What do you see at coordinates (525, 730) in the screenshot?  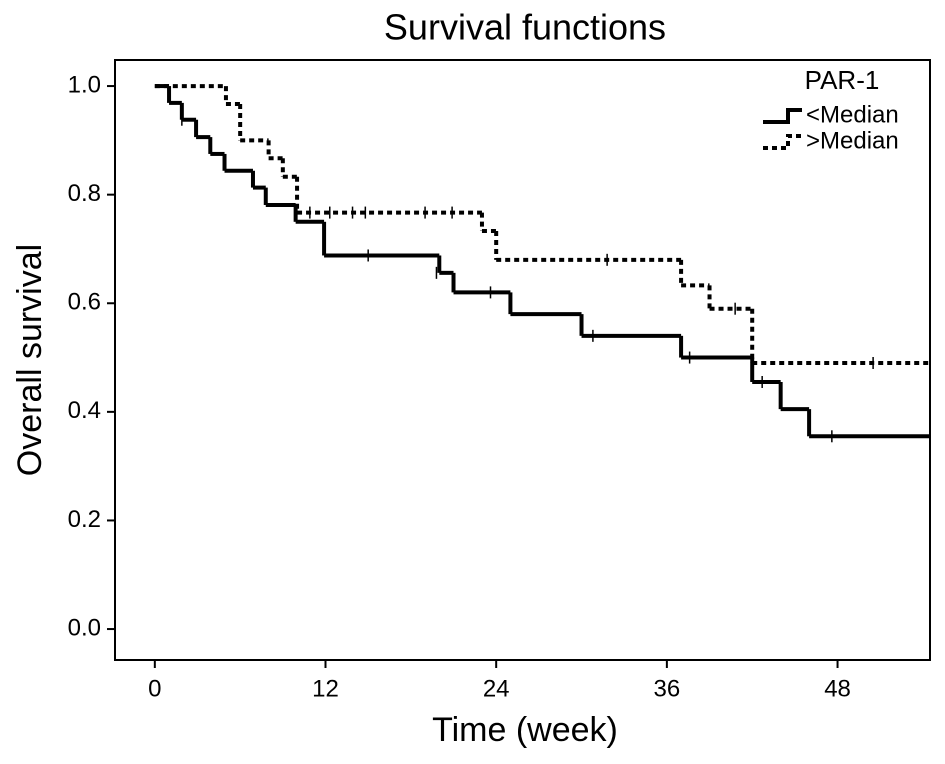 I see `x-axis-label: Time (week)` at bounding box center [525, 730].